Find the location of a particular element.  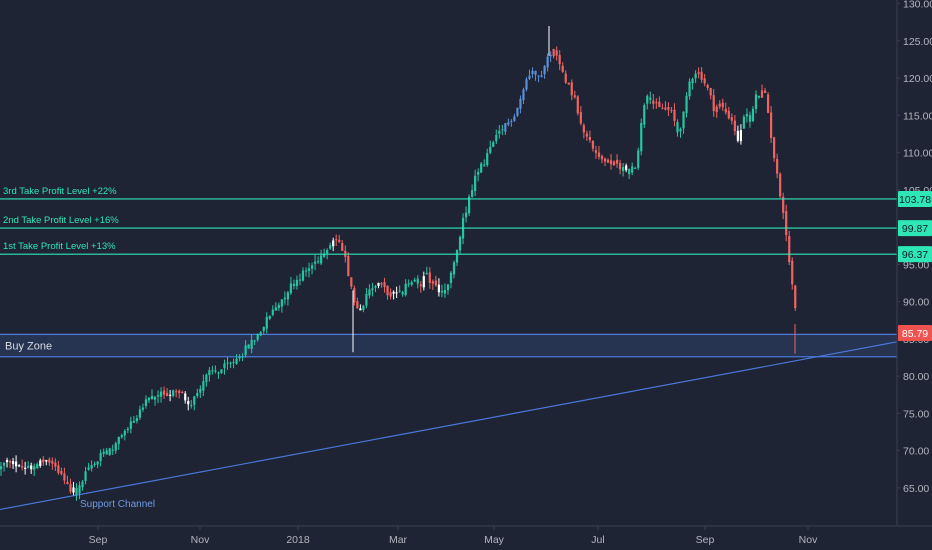

y-tick-label: 80.00 is located at coordinates (916, 377).